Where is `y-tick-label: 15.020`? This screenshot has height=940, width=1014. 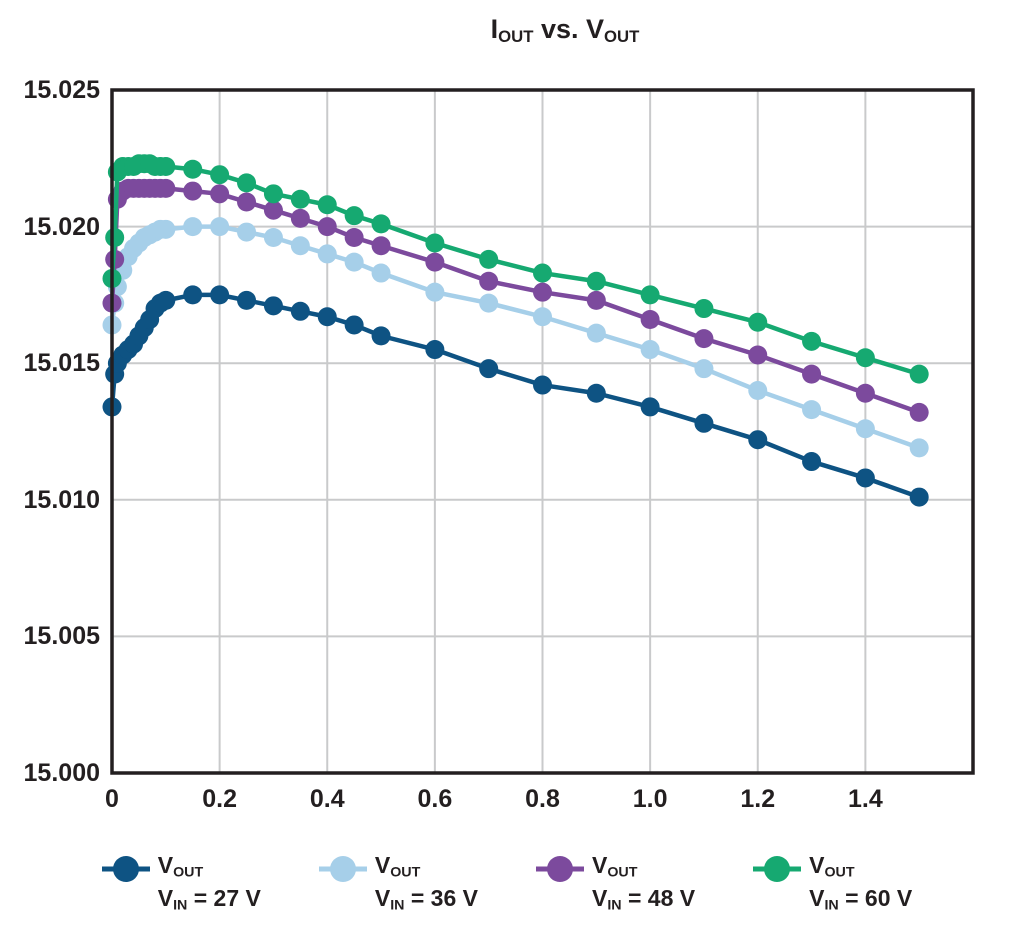
y-tick-label: 15.020 is located at coordinates (61, 226).